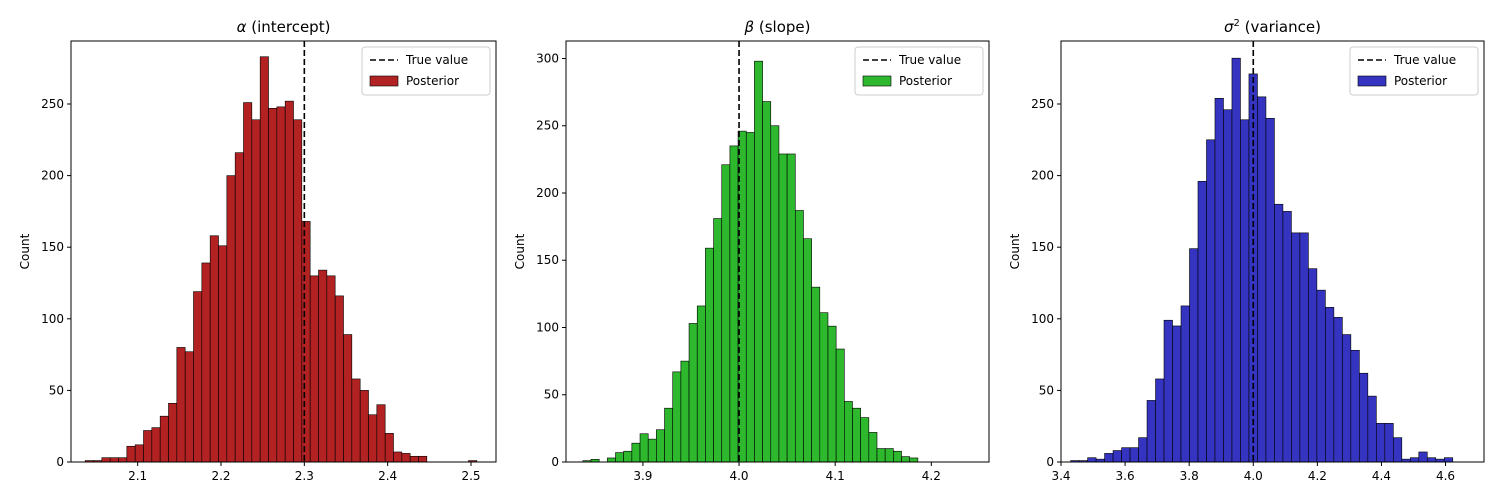  What do you see at coordinates (1445, 476) in the screenshot?
I see `x-tick-label: 4.6` at bounding box center [1445, 476].